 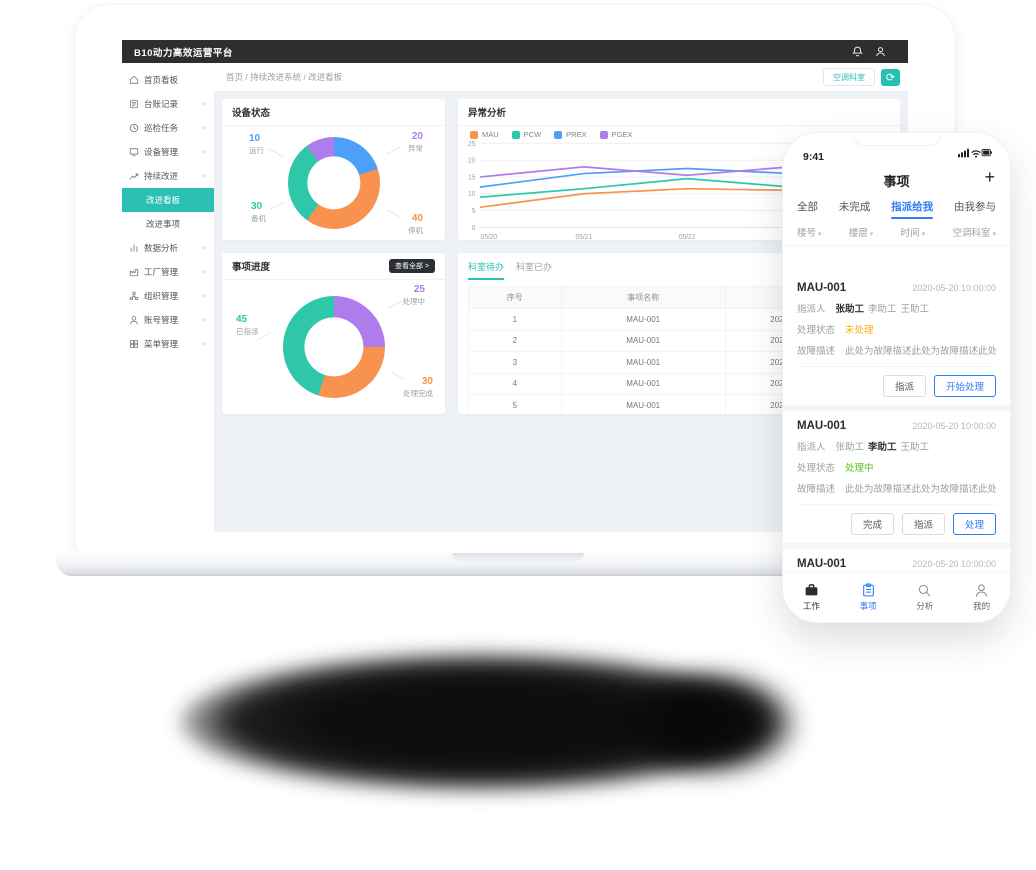 What do you see at coordinates (807, 209) in the screenshot?
I see `phone-tab-全部: 全部` at bounding box center [807, 209].